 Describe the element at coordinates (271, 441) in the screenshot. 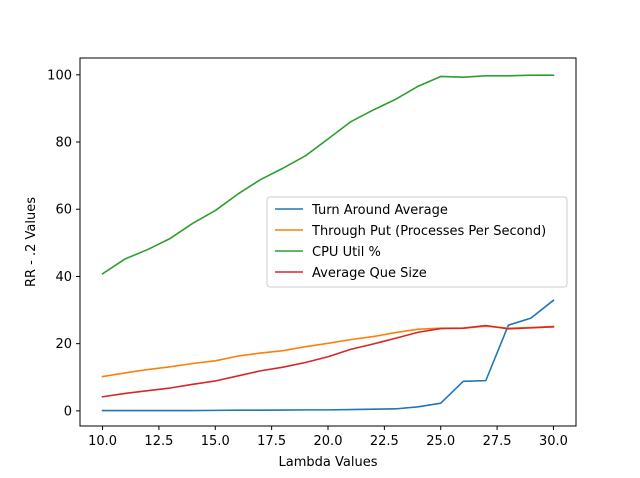

I see `x-tick-label: 17.5` at that location.